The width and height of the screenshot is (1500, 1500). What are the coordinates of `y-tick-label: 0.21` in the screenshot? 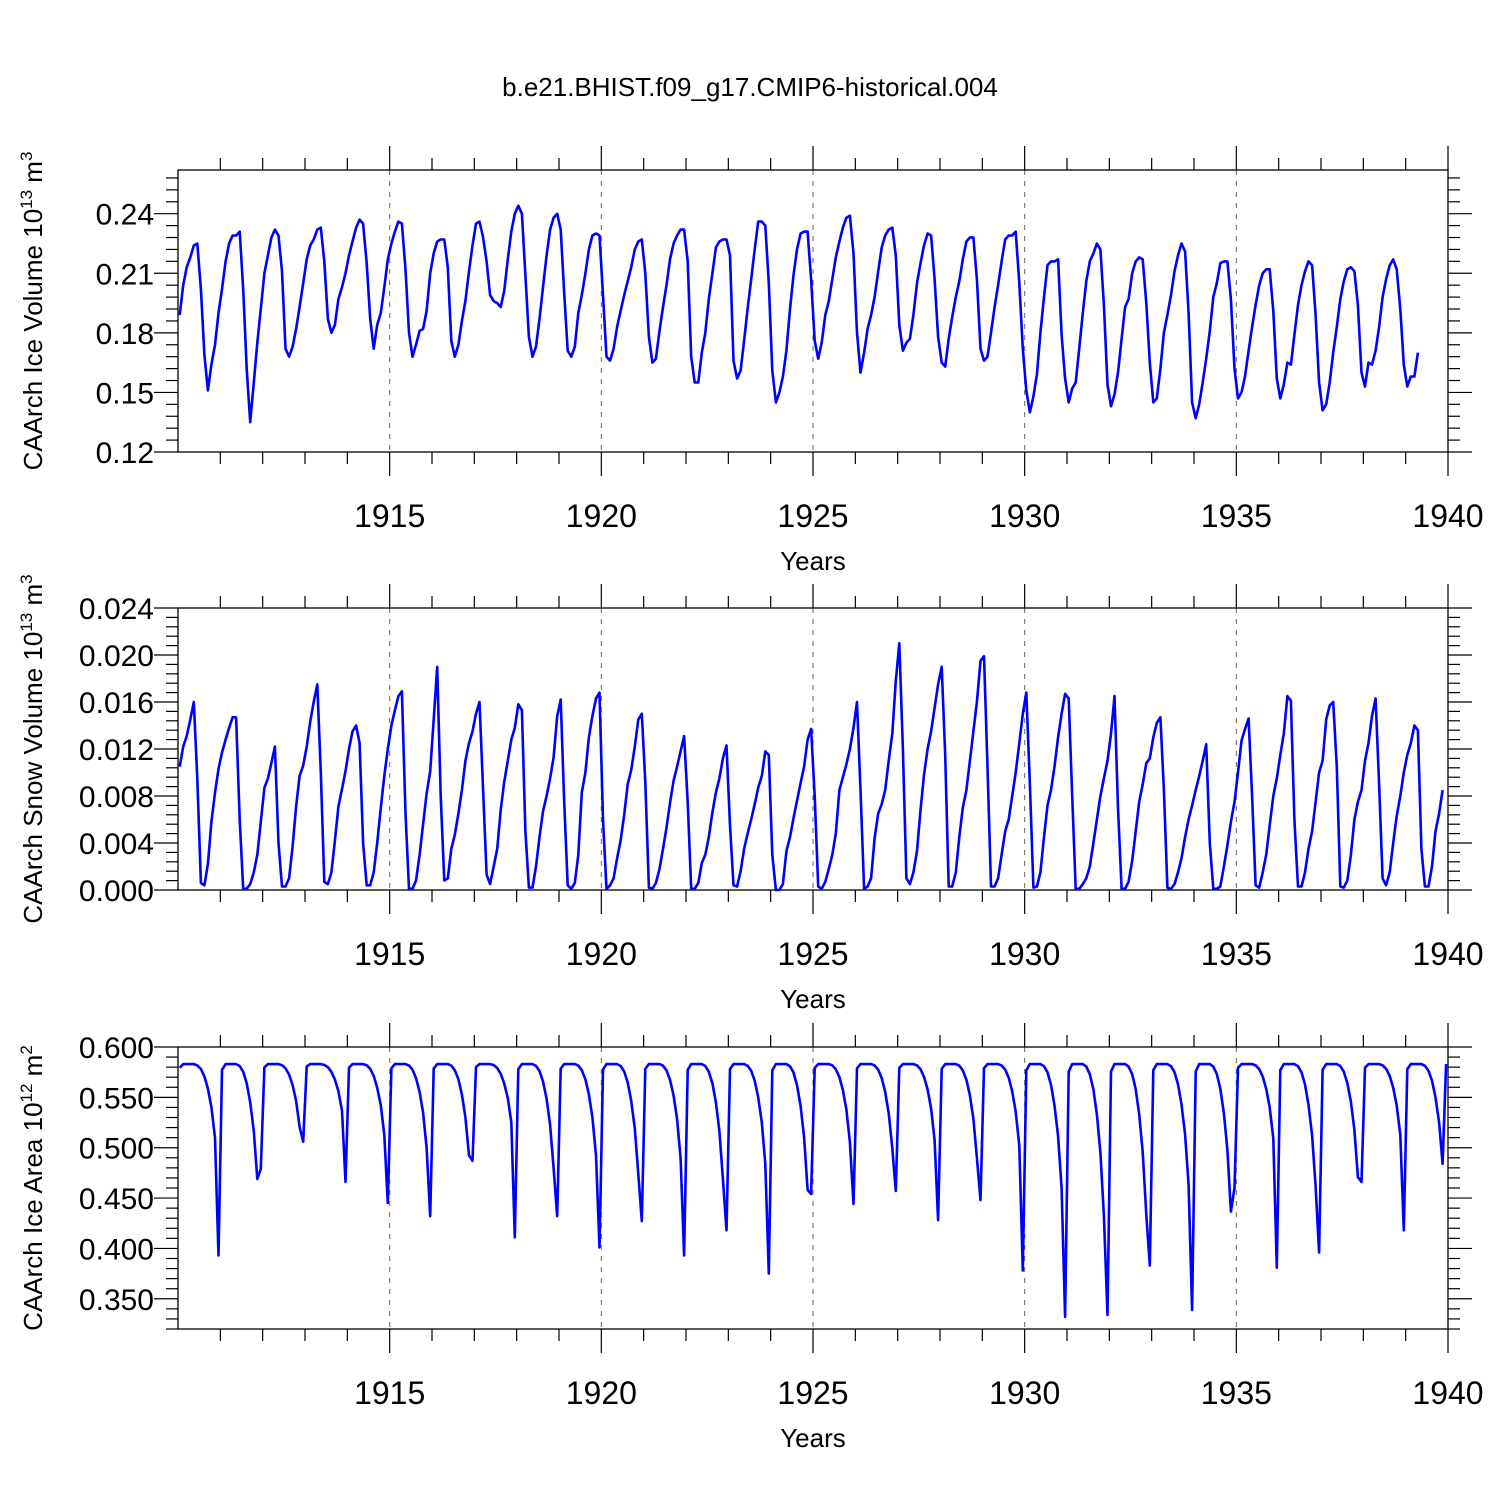 It's located at (125, 274).